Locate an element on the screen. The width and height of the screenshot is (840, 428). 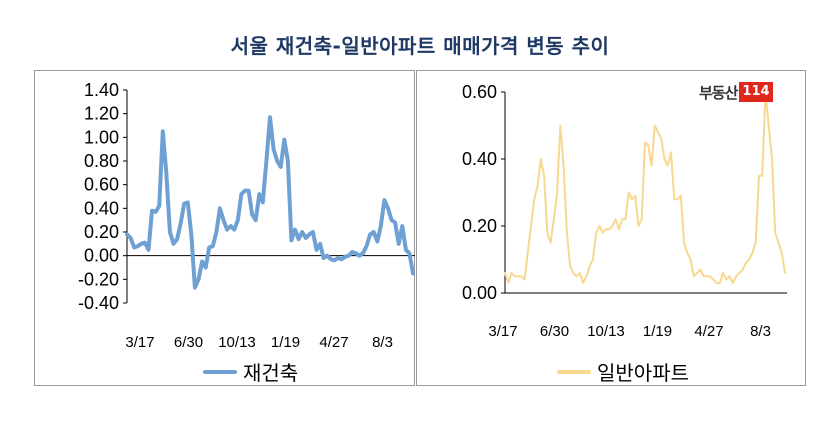
brand-logo: 부동산 114 is located at coordinates (736, 92).